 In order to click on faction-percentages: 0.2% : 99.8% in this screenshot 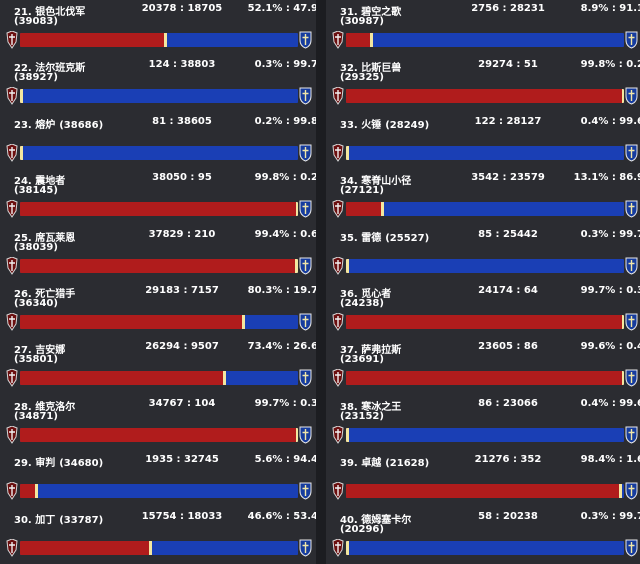, I will do `click(291, 121)`.